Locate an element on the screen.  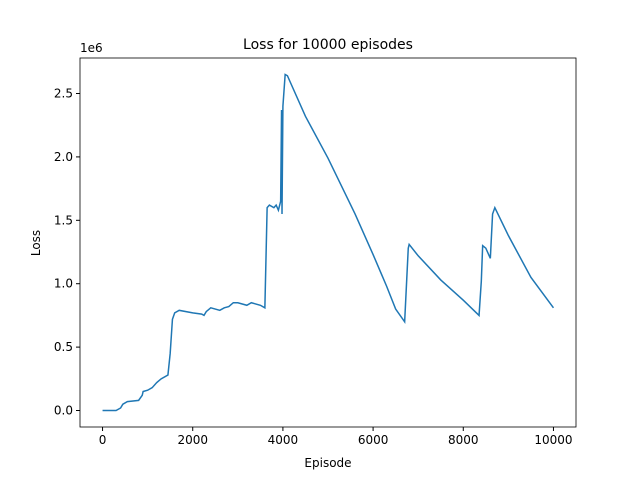
x-tick-label: 8000 is located at coordinates (463, 440).